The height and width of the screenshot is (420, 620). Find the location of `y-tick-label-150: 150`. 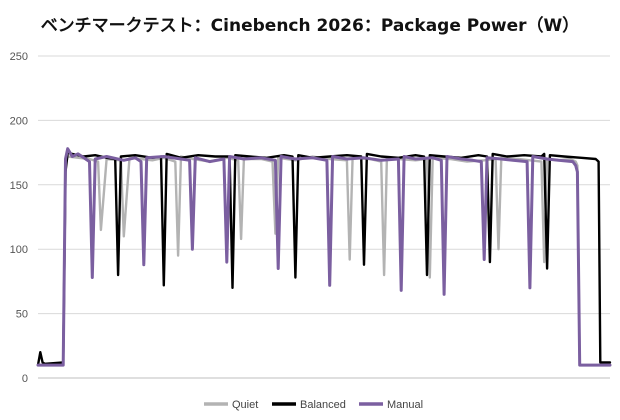

y-tick-label-150: 150 is located at coordinates (19, 186).